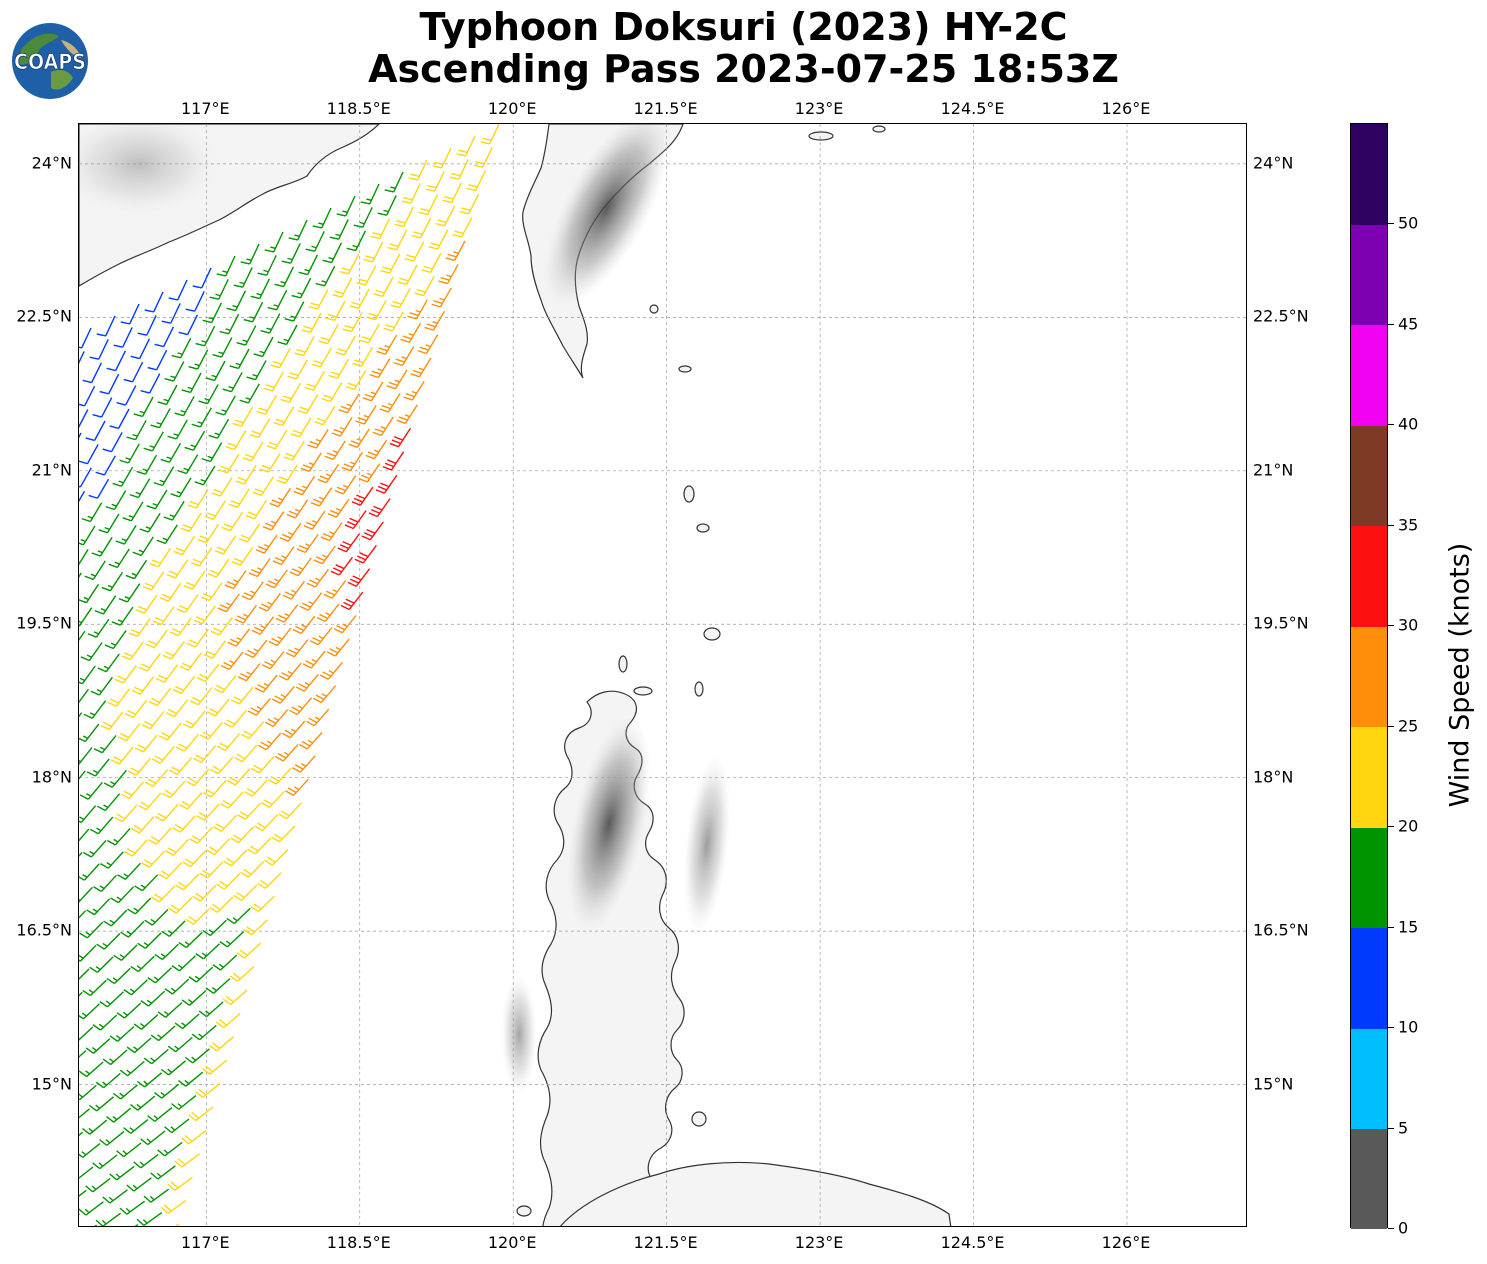 This screenshot has height=1264, width=1487. Describe the element at coordinates (1273, 777) in the screenshot. I see `lat-tick-right: 18°N` at that location.